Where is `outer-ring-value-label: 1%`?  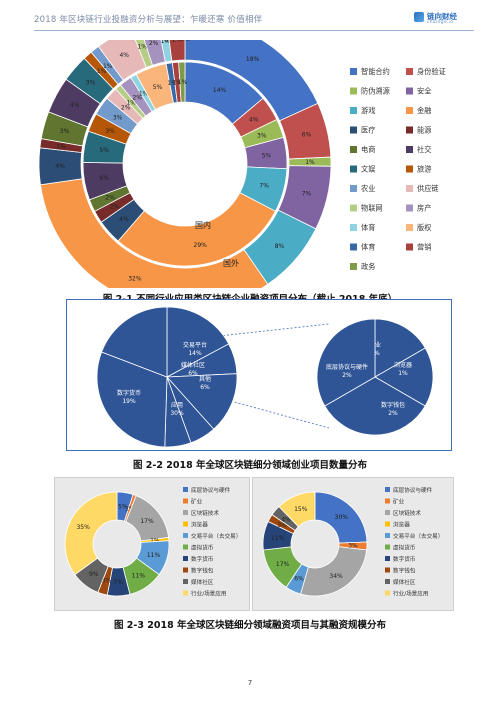 outer-ring-value-label: 1% is located at coordinates (165, 42).